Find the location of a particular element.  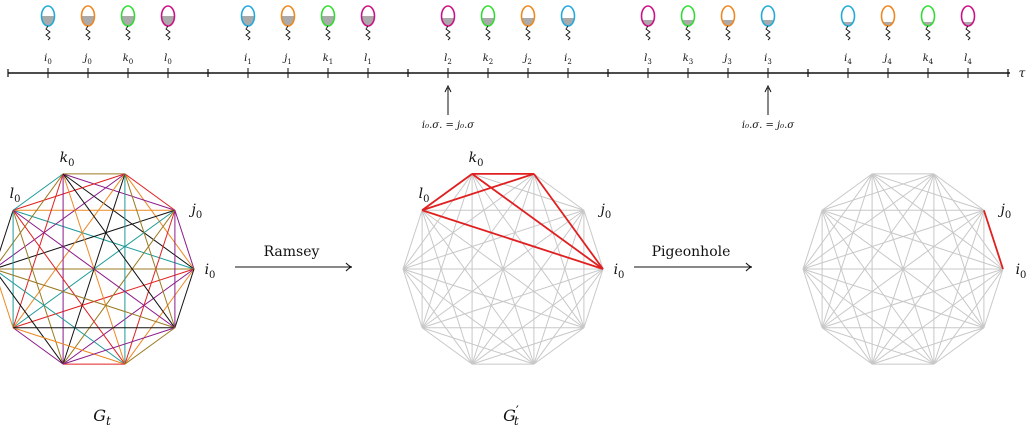

balloon-label-k2: k2 is located at coordinates (488, 59).